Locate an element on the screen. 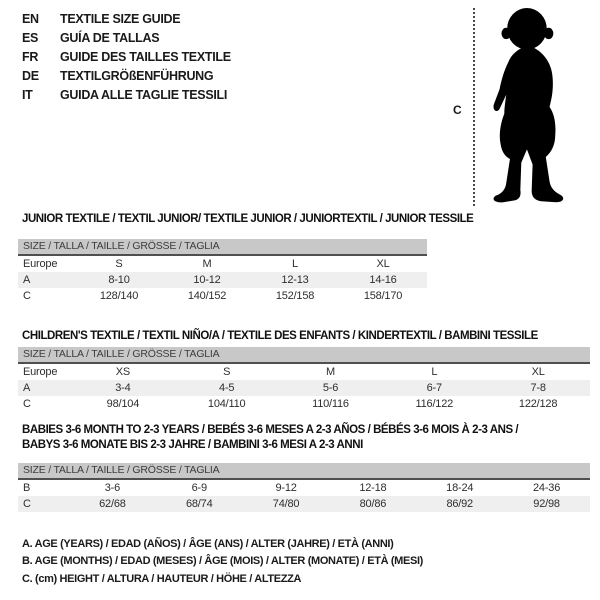  size-cell: 140/152 is located at coordinates (207, 296).